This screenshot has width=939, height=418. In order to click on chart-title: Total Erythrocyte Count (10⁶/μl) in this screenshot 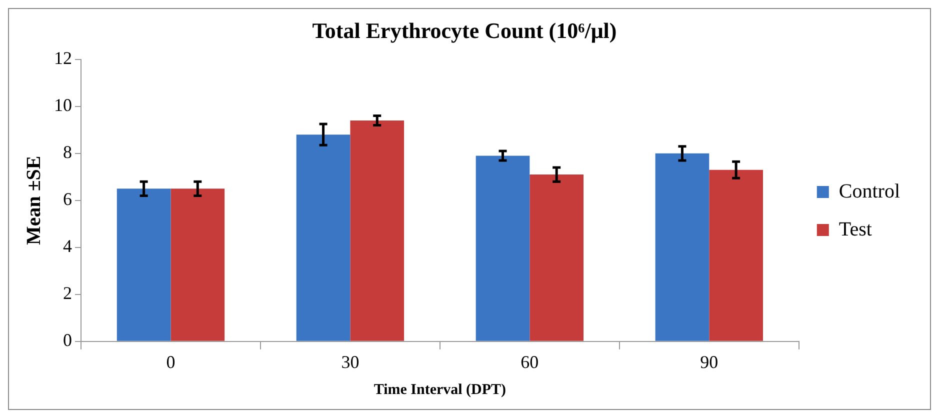, I will do `click(464, 30)`.